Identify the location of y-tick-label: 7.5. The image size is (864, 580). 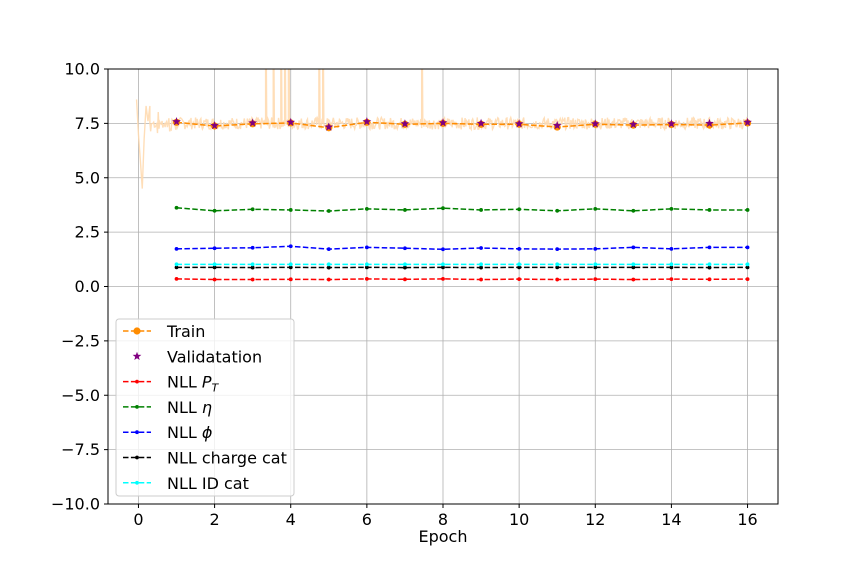
(87, 123).